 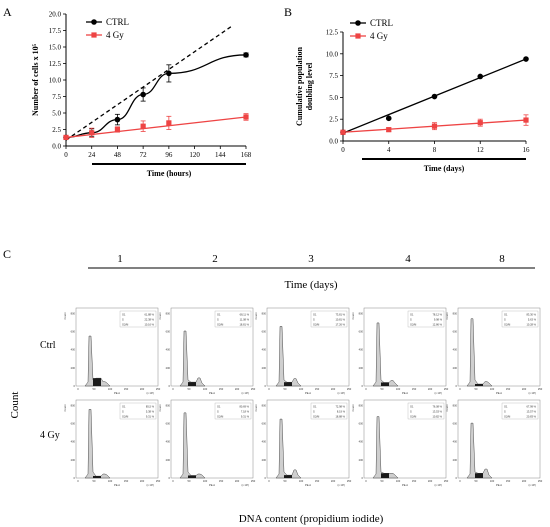 I want to click on series-line-4gy, so click(x=156, y=127).